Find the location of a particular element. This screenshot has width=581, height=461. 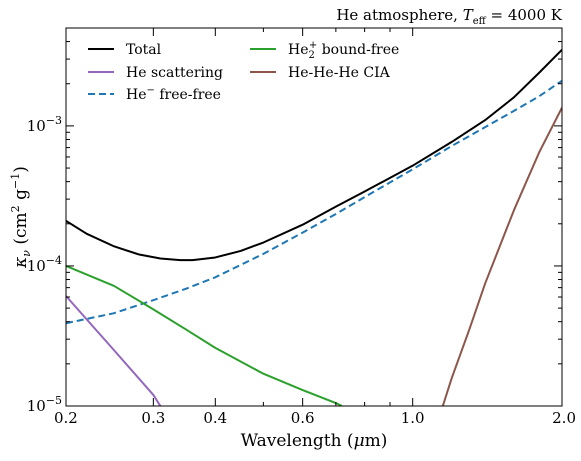

legend-label: He− free-free is located at coordinates (173, 94).